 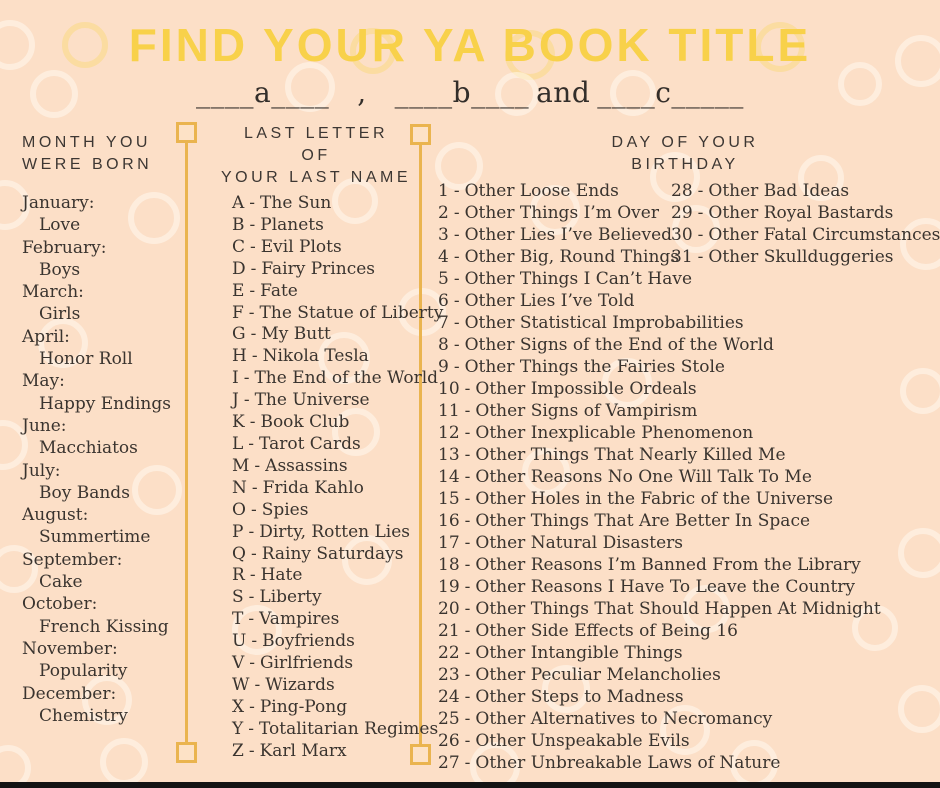 What do you see at coordinates (238, 290) in the screenshot?
I see `letter-key: E` at bounding box center [238, 290].